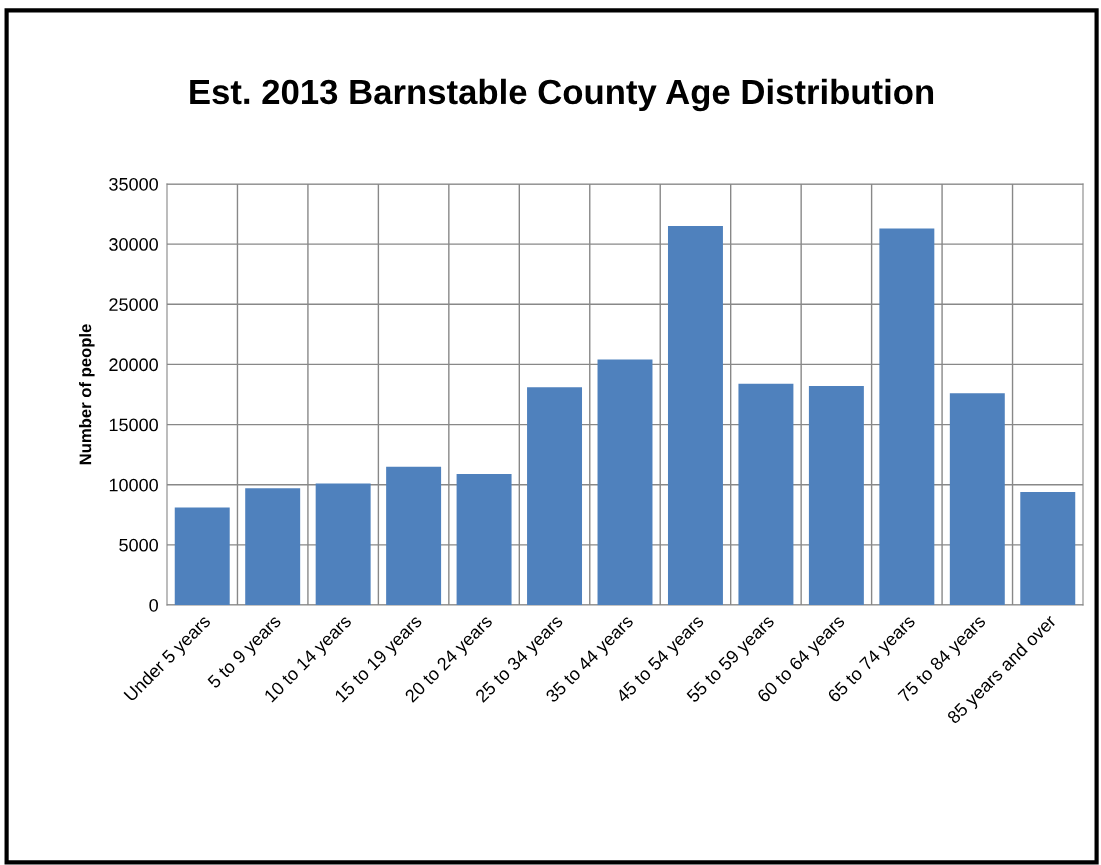 This screenshot has width=1101, height=865. What do you see at coordinates (138, 545) in the screenshot?
I see `y-tick-label: 5000` at bounding box center [138, 545].